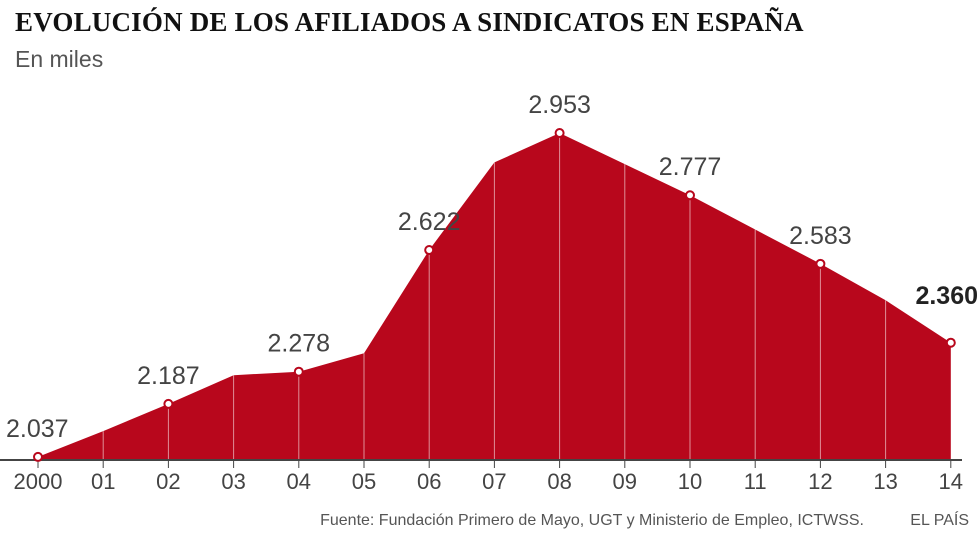 The width and height of the screenshot is (980, 533). What do you see at coordinates (755, 481) in the screenshot?
I see `x-tick-label: 11` at bounding box center [755, 481].